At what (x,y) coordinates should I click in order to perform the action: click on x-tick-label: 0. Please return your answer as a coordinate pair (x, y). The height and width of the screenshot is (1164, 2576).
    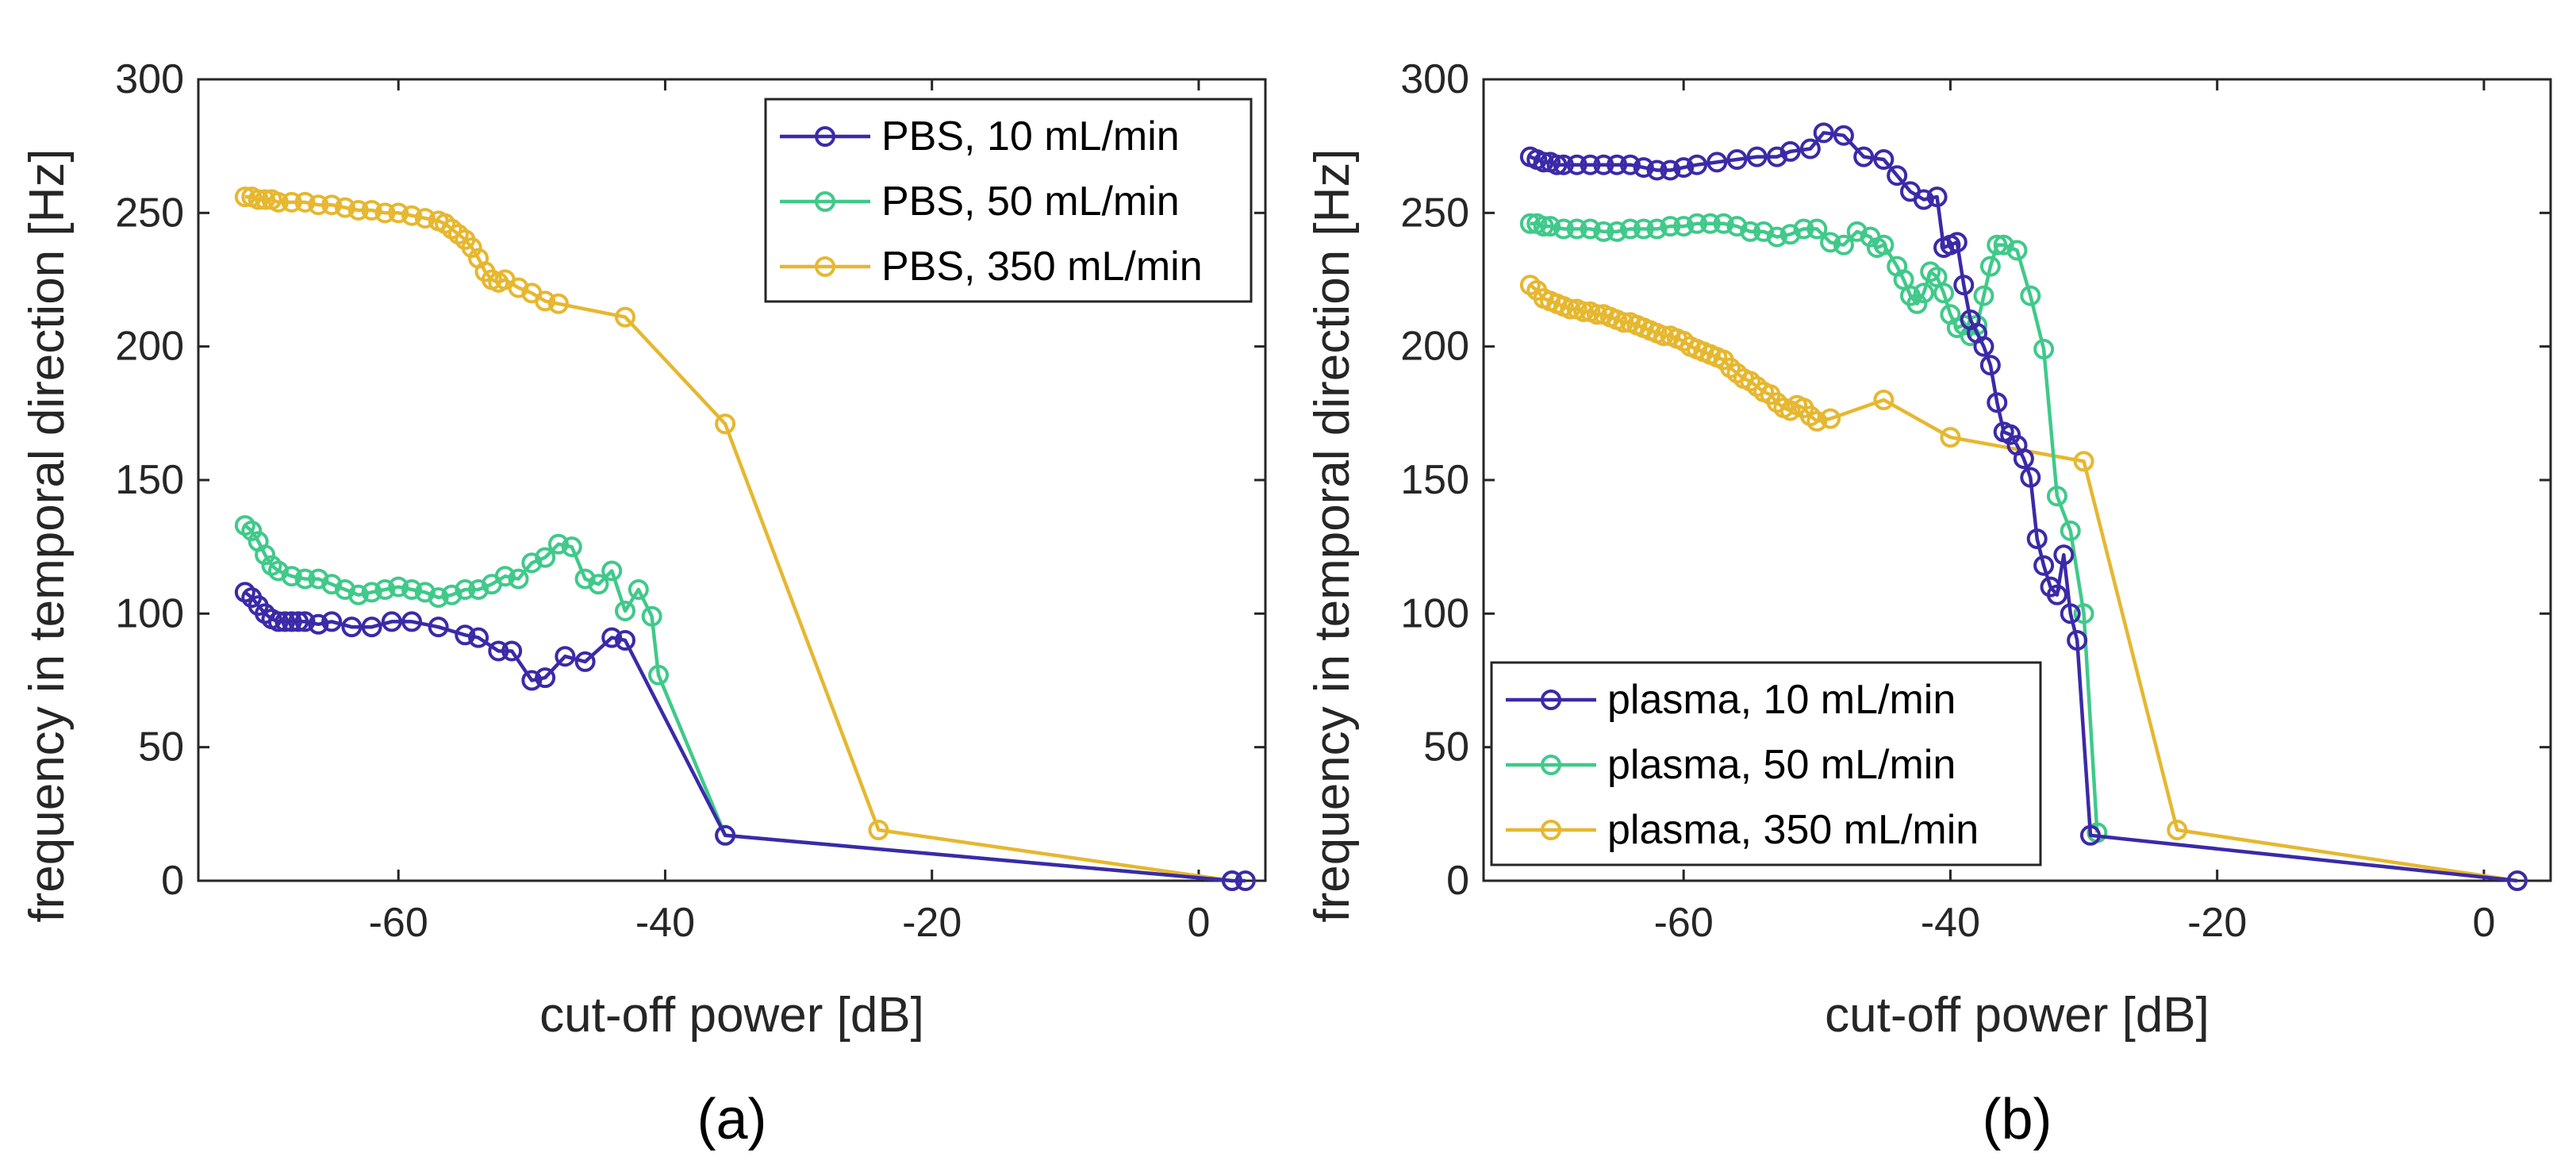
    Looking at the image, I should click on (1198, 923).